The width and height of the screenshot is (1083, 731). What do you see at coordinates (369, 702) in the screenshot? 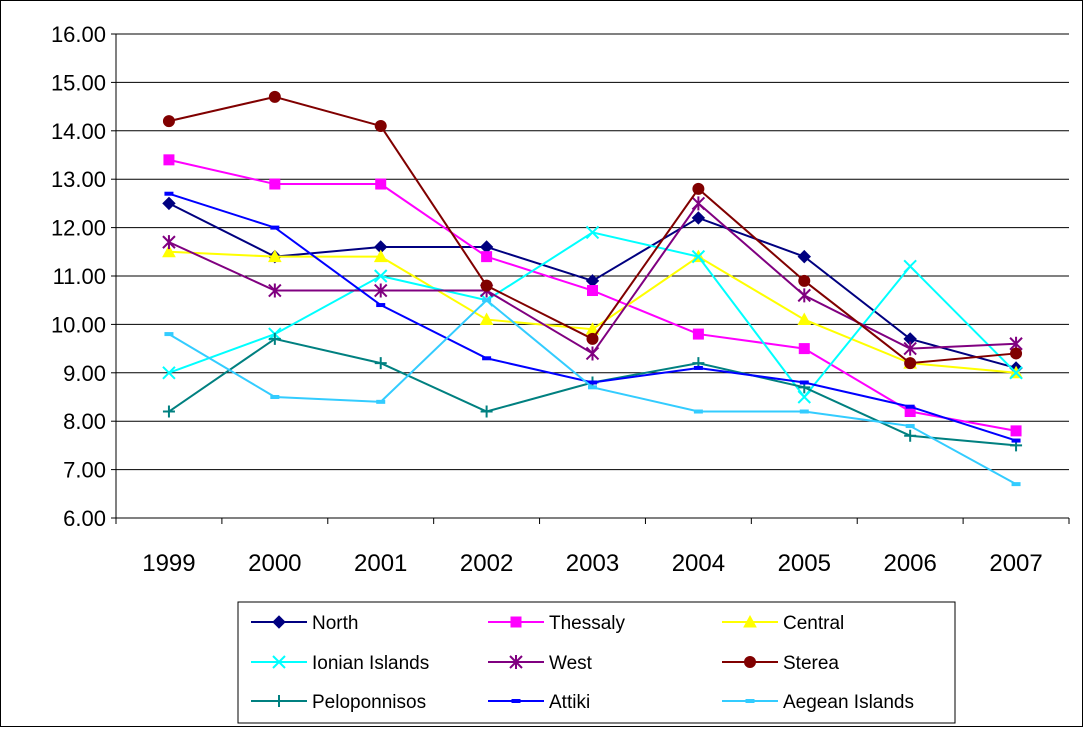
I see `legend-label: Peloponnisos` at bounding box center [369, 702].